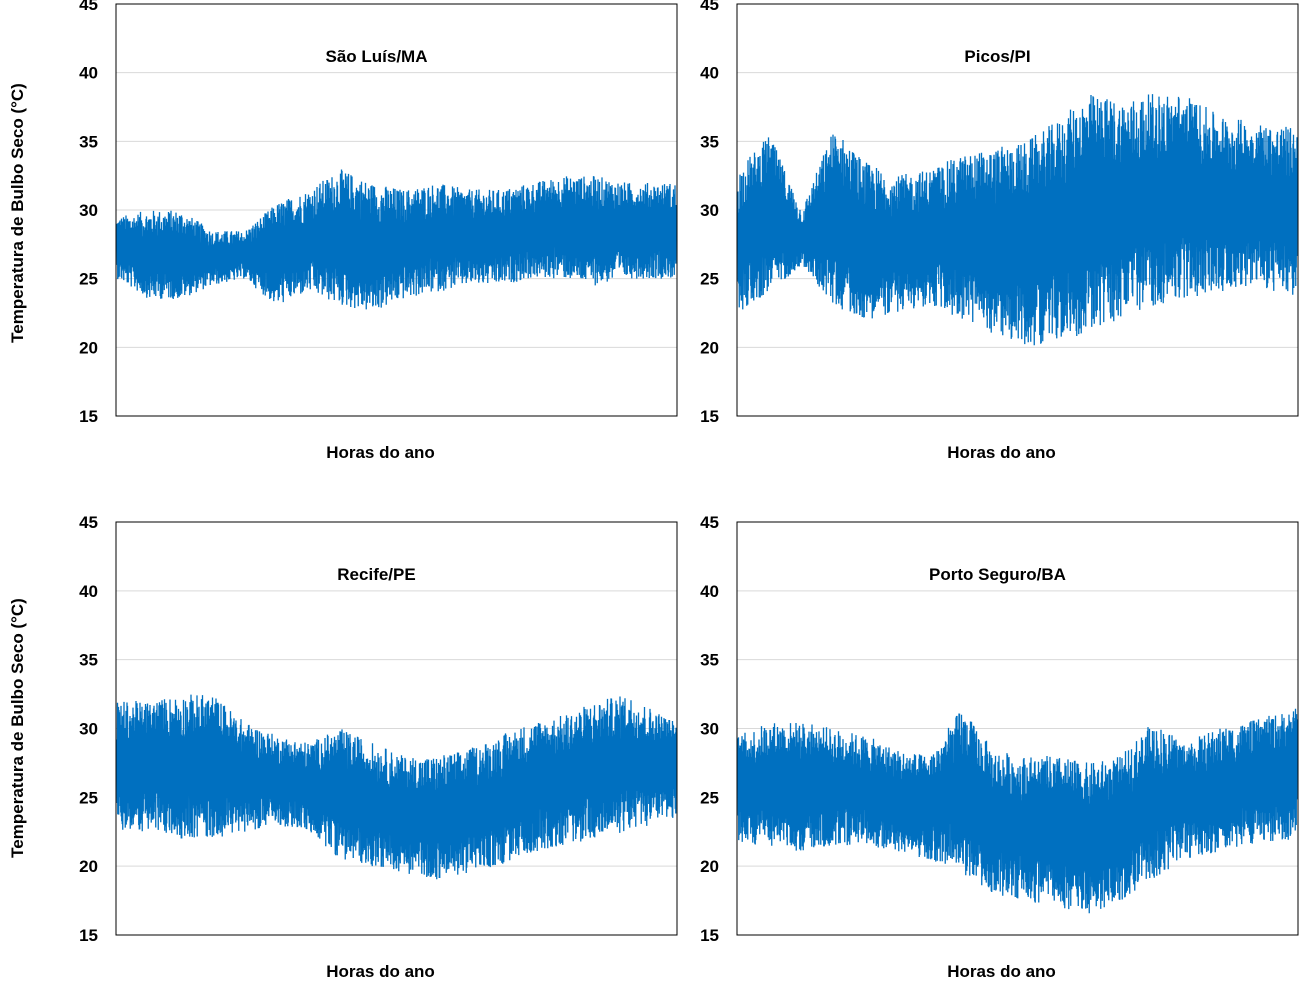 Image resolution: width=1301 pixels, height=982 pixels. What do you see at coordinates (997, 574) in the screenshot?
I see `chart-title: Porto Seguro/BA` at bounding box center [997, 574].